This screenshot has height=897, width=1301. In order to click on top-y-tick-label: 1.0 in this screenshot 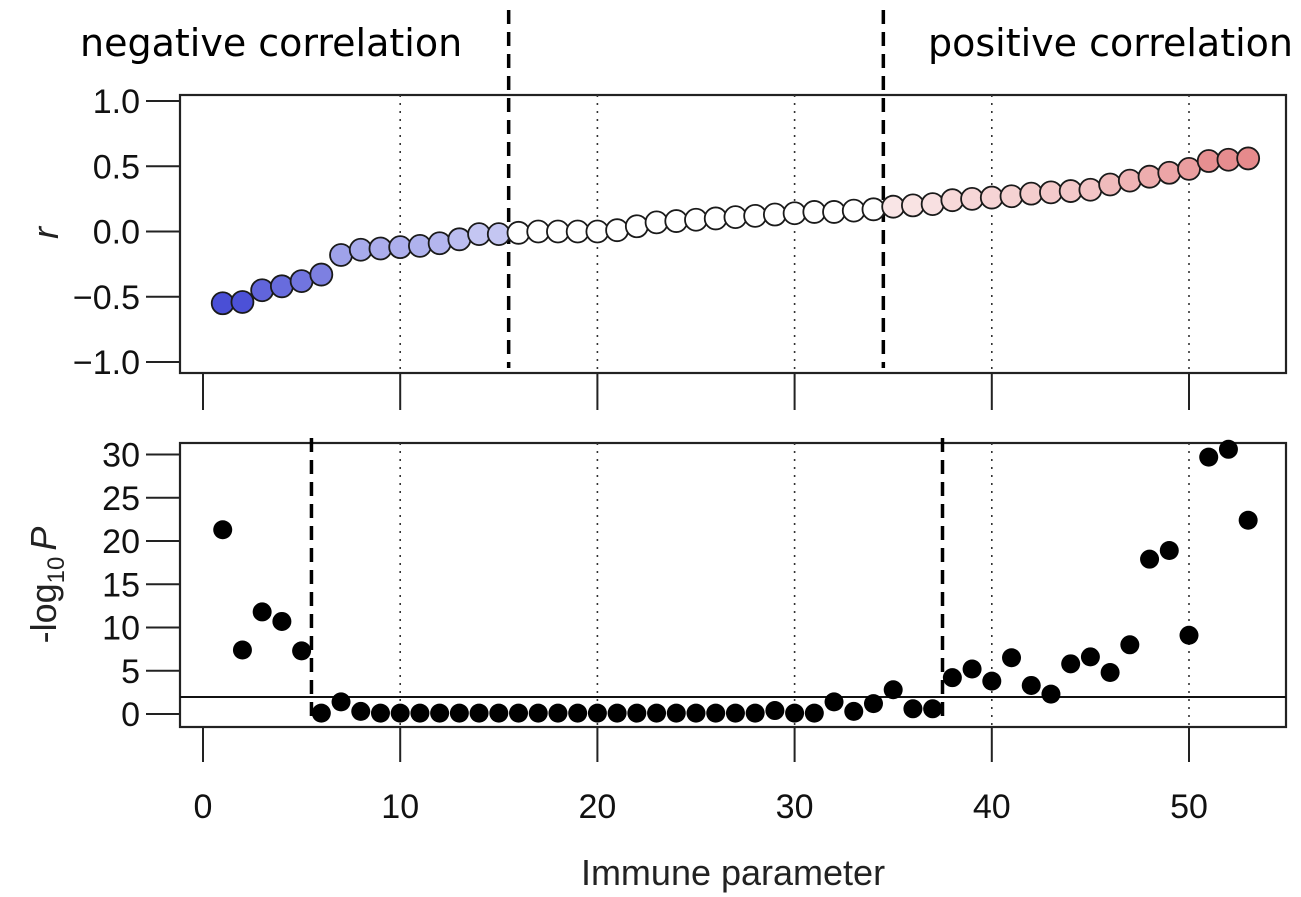, I will do `click(116, 102)`.